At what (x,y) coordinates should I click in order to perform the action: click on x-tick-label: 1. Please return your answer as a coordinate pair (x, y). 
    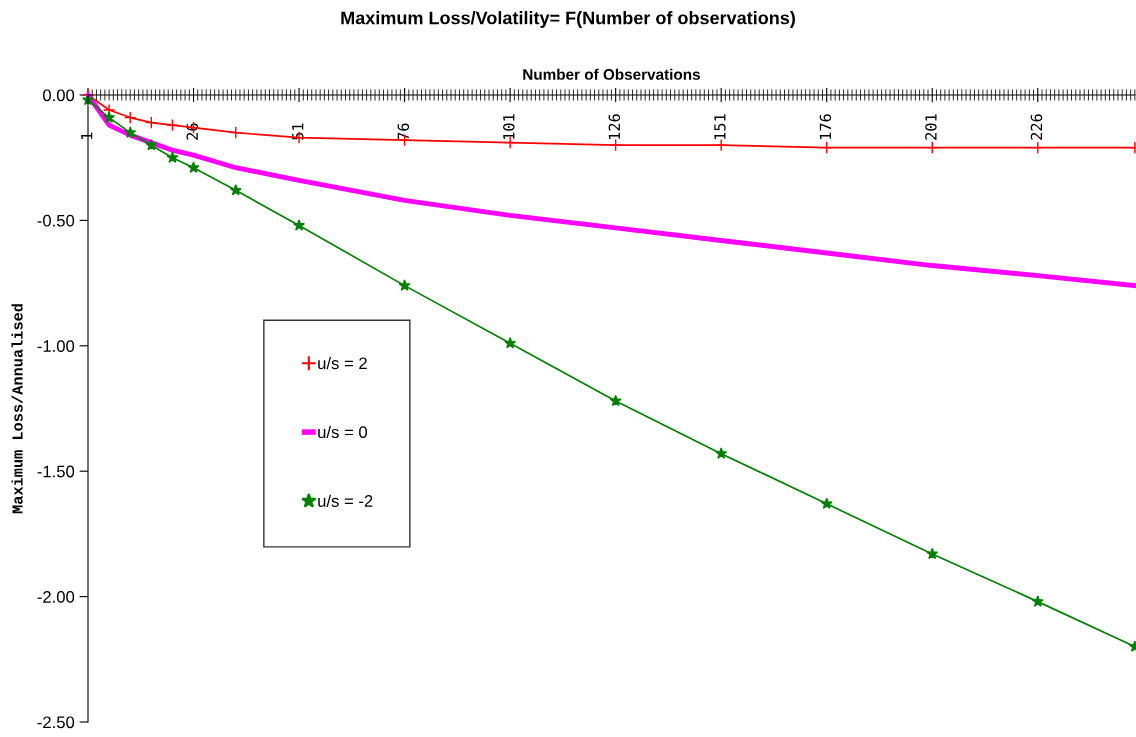
    Looking at the image, I should click on (87, 135).